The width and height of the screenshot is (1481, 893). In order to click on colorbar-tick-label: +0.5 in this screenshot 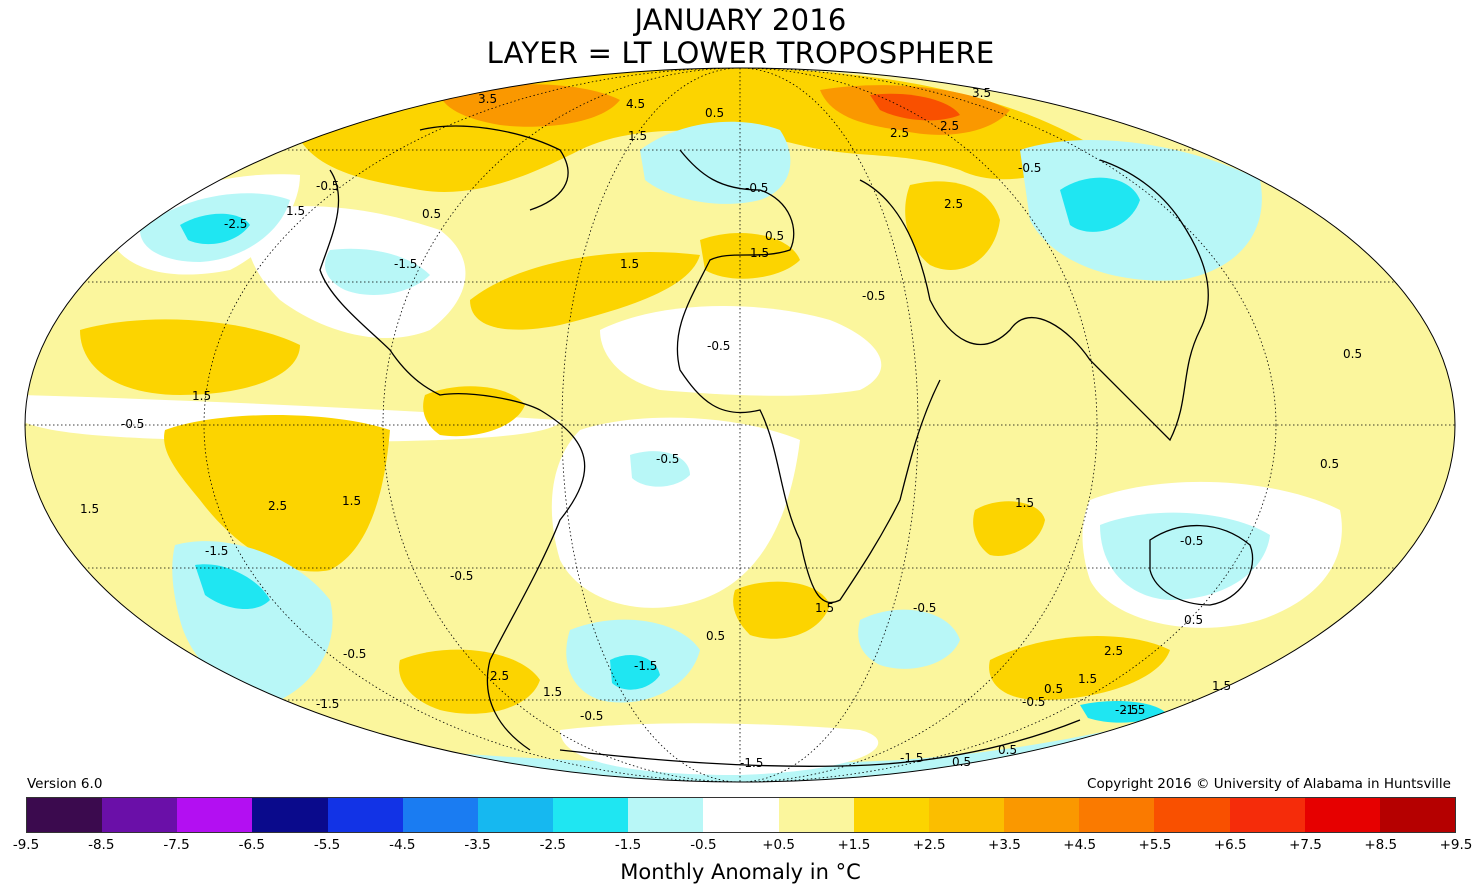, I will do `click(779, 845)`.